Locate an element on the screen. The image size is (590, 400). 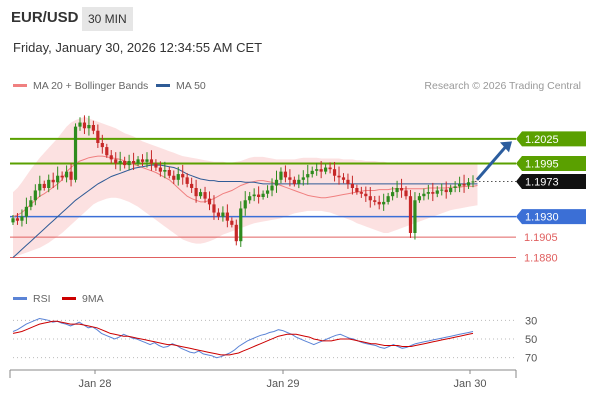
legend-ma20-label: MA 20 + Bollinger Bands is located at coordinates (91, 86).